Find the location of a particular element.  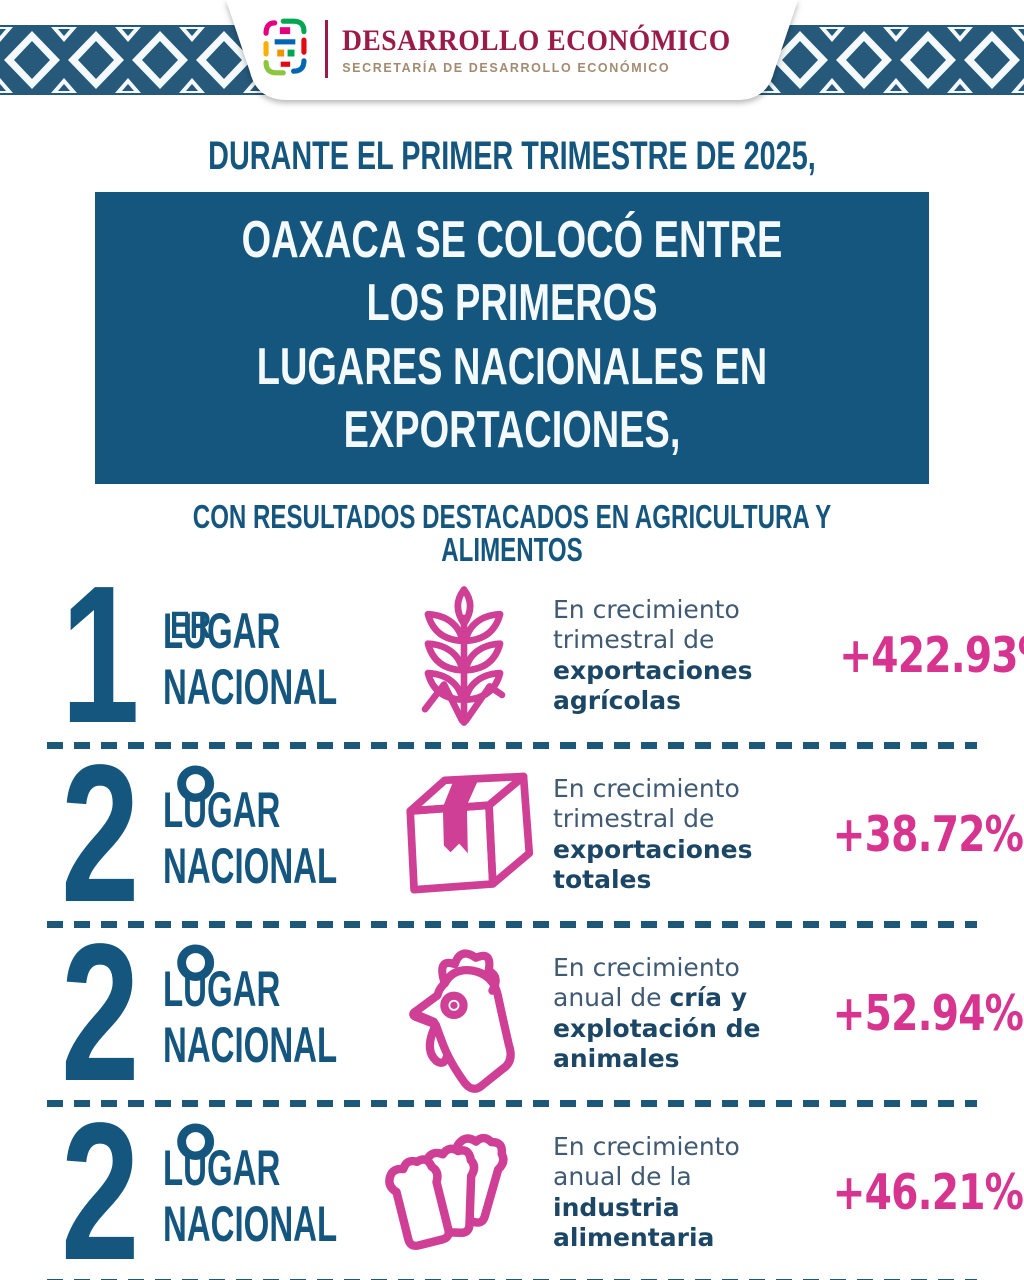

stat-value: +38.72% is located at coordinates (928, 835).